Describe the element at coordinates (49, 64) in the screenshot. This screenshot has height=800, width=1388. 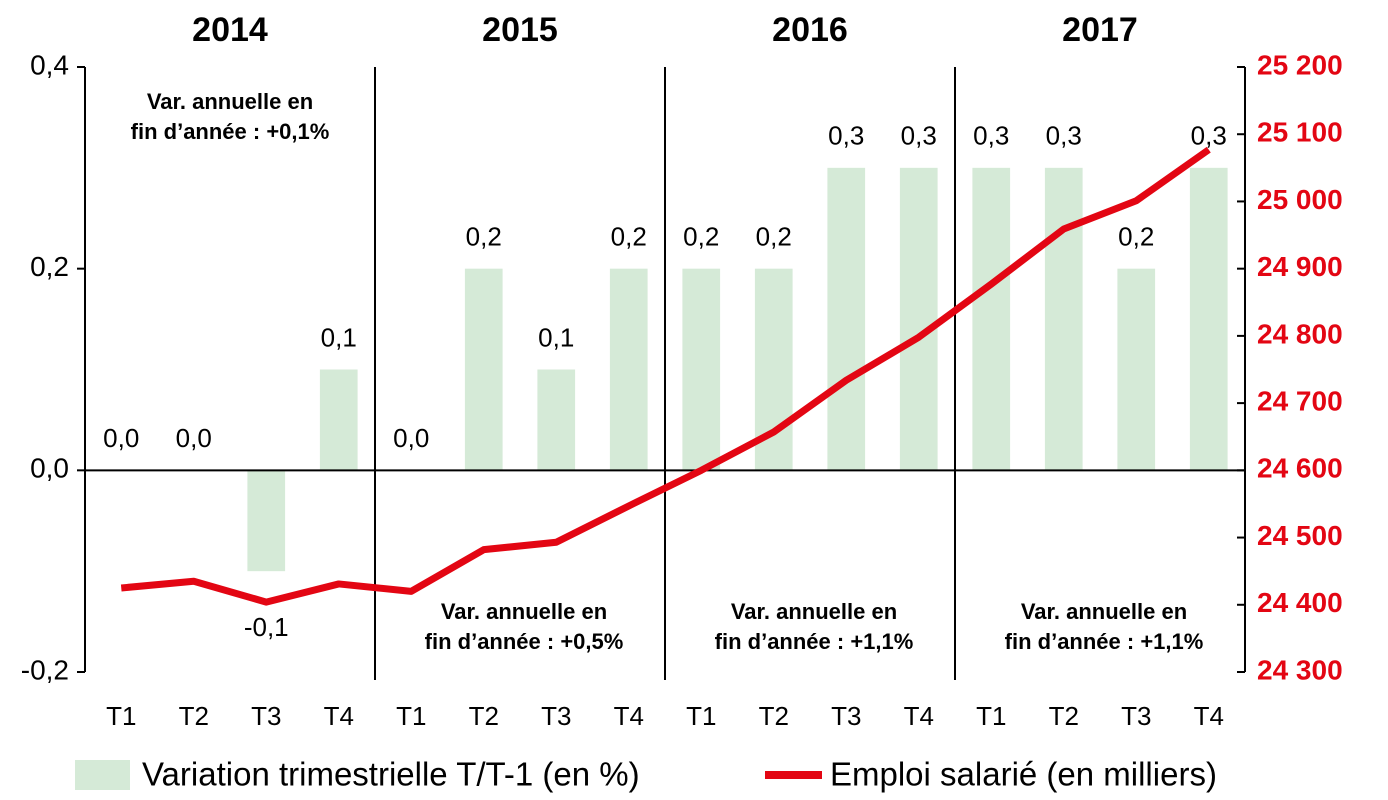
I see `y-tick-label: 0,4` at that location.